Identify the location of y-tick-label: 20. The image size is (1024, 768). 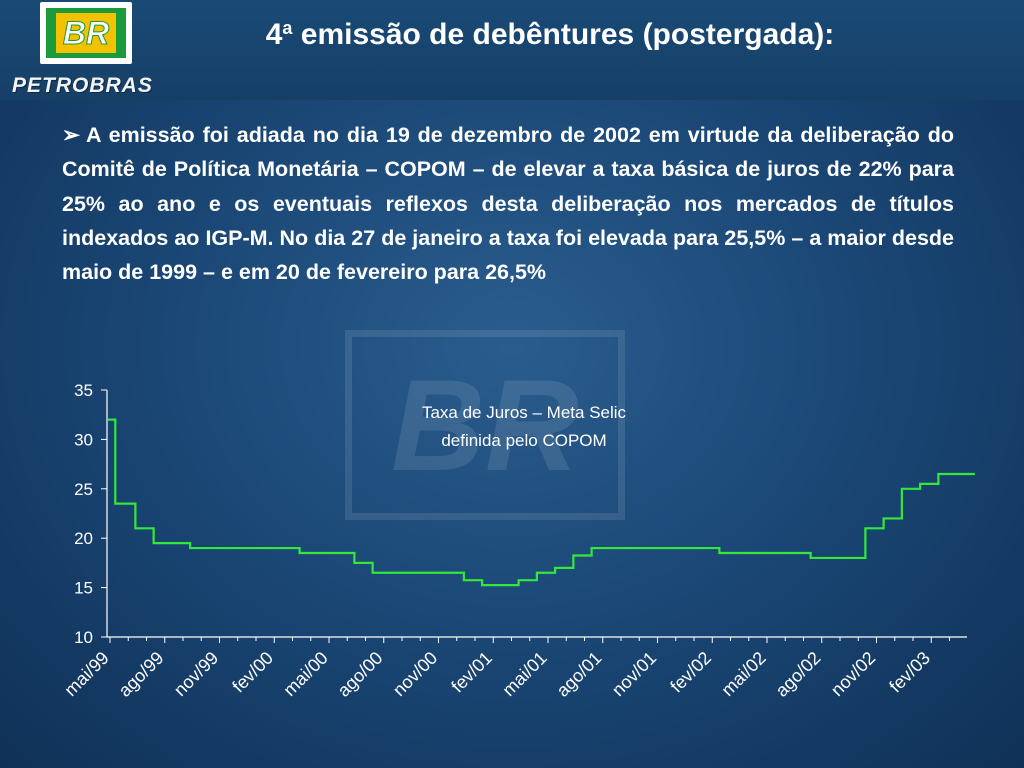
(83, 538).